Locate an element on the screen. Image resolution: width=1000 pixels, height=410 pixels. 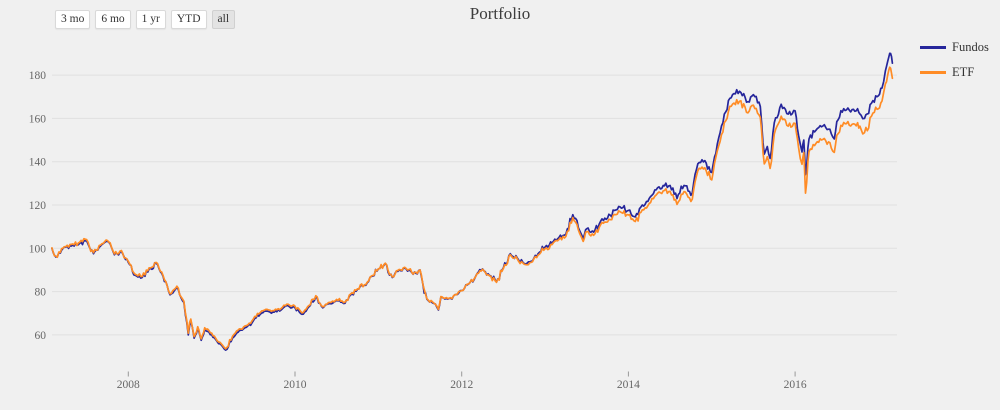
y-axis-label: 120 is located at coordinates (38, 206).